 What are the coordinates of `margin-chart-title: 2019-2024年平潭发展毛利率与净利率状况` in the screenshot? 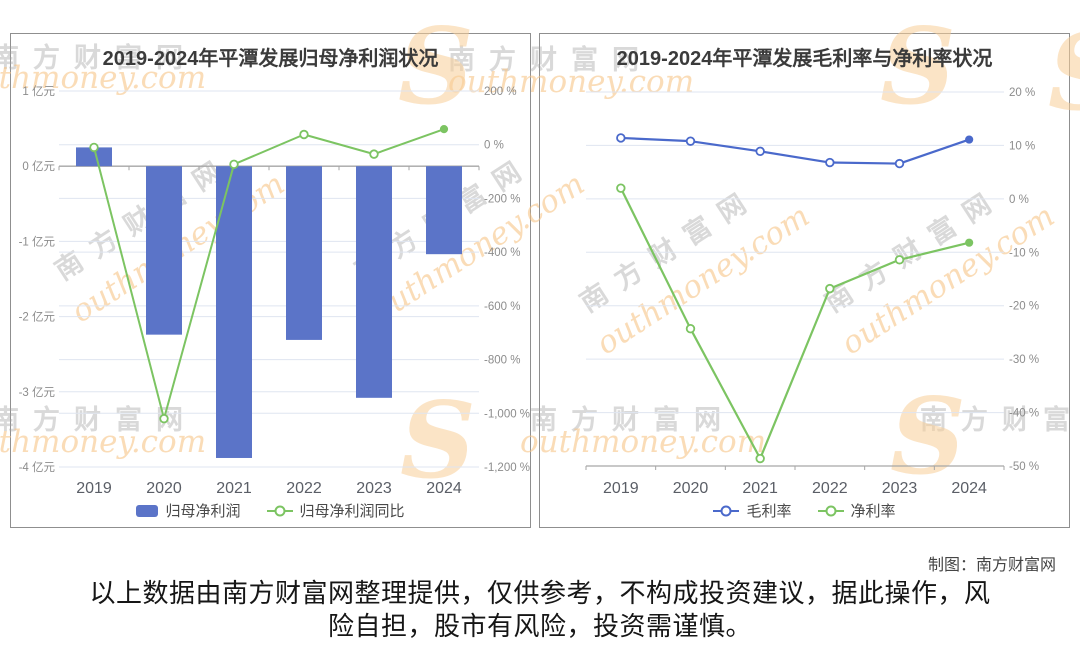 It's located at (804, 59).